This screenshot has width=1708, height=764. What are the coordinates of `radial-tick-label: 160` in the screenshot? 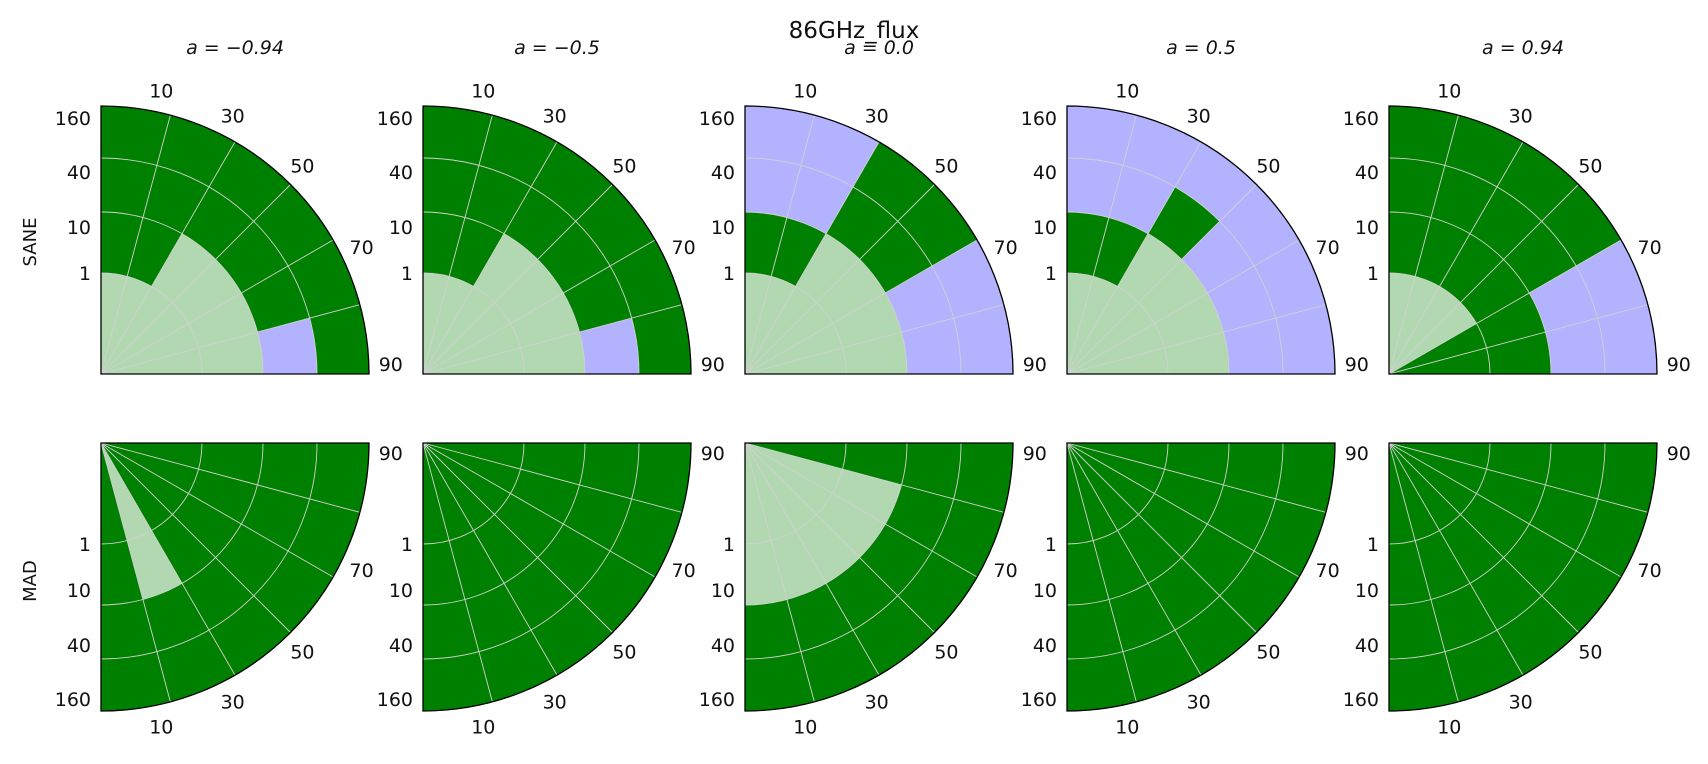 It's located at (1361, 700).